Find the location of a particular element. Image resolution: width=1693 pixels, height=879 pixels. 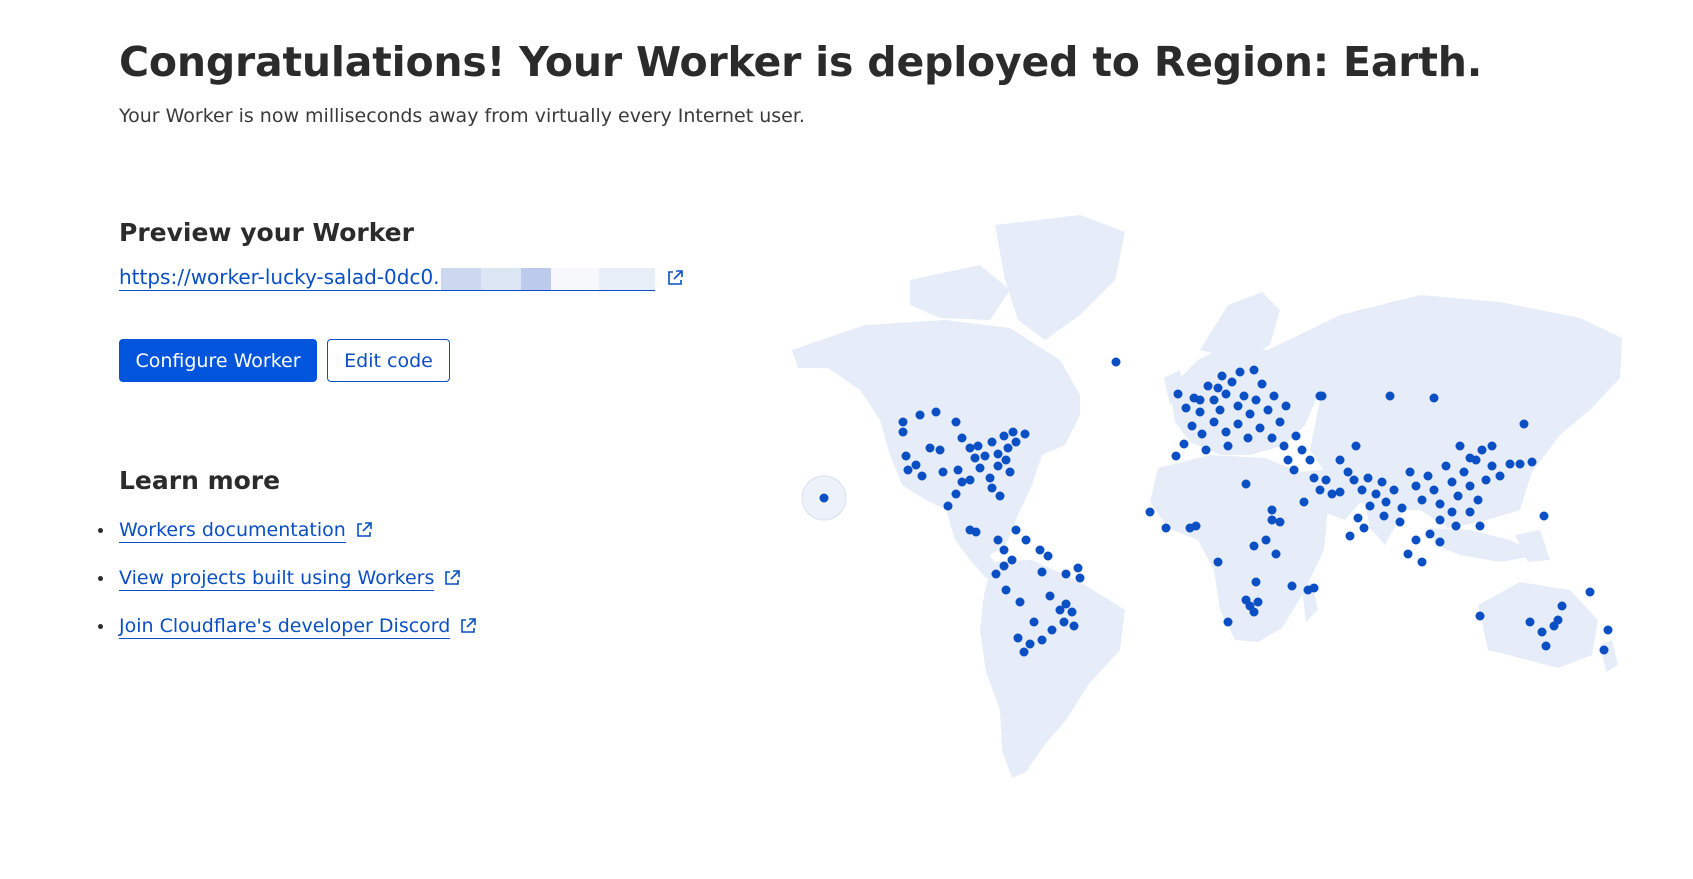

list-item: Workers documentation is located at coordinates (287, 542).